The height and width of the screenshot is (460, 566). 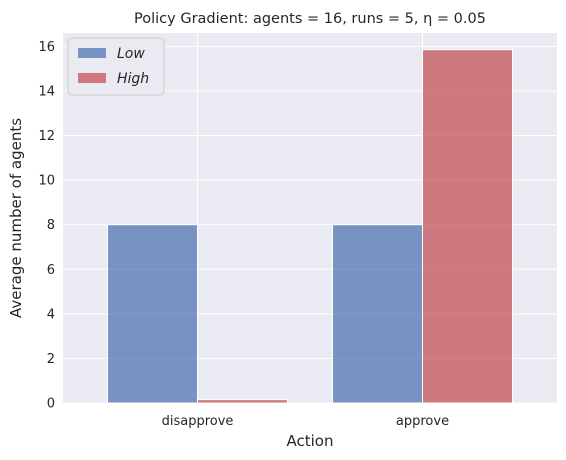 What do you see at coordinates (46, 136) in the screenshot?
I see `y-tick-label: 12` at bounding box center [46, 136].